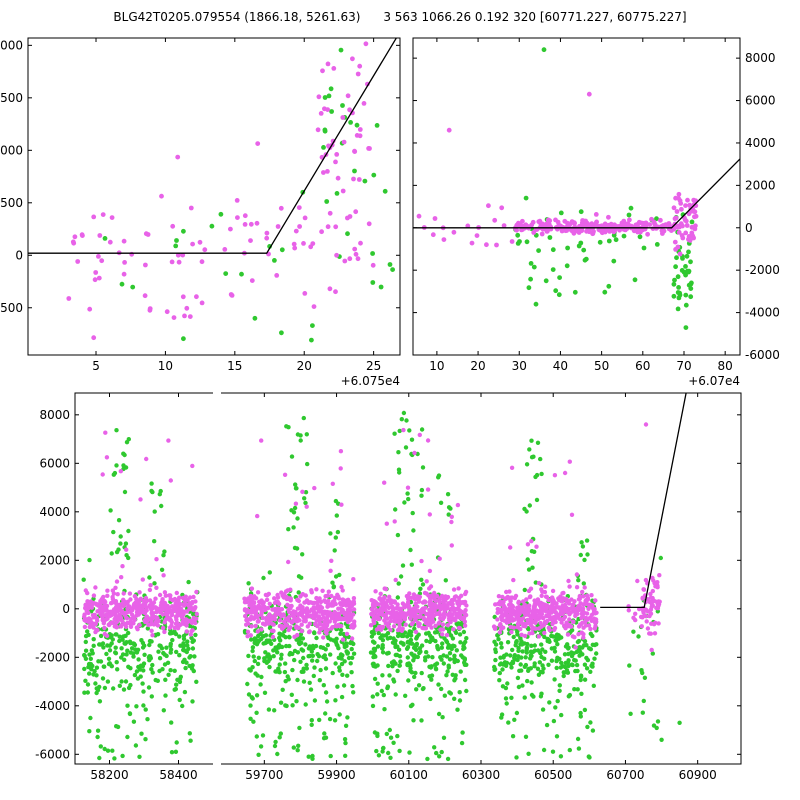 Image resolution: width=800 pixels, height=800 pixels. What do you see at coordinates (725, 366) in the screenshot?
I see `x-tick-label: 80` at bounding box center [725, 366].